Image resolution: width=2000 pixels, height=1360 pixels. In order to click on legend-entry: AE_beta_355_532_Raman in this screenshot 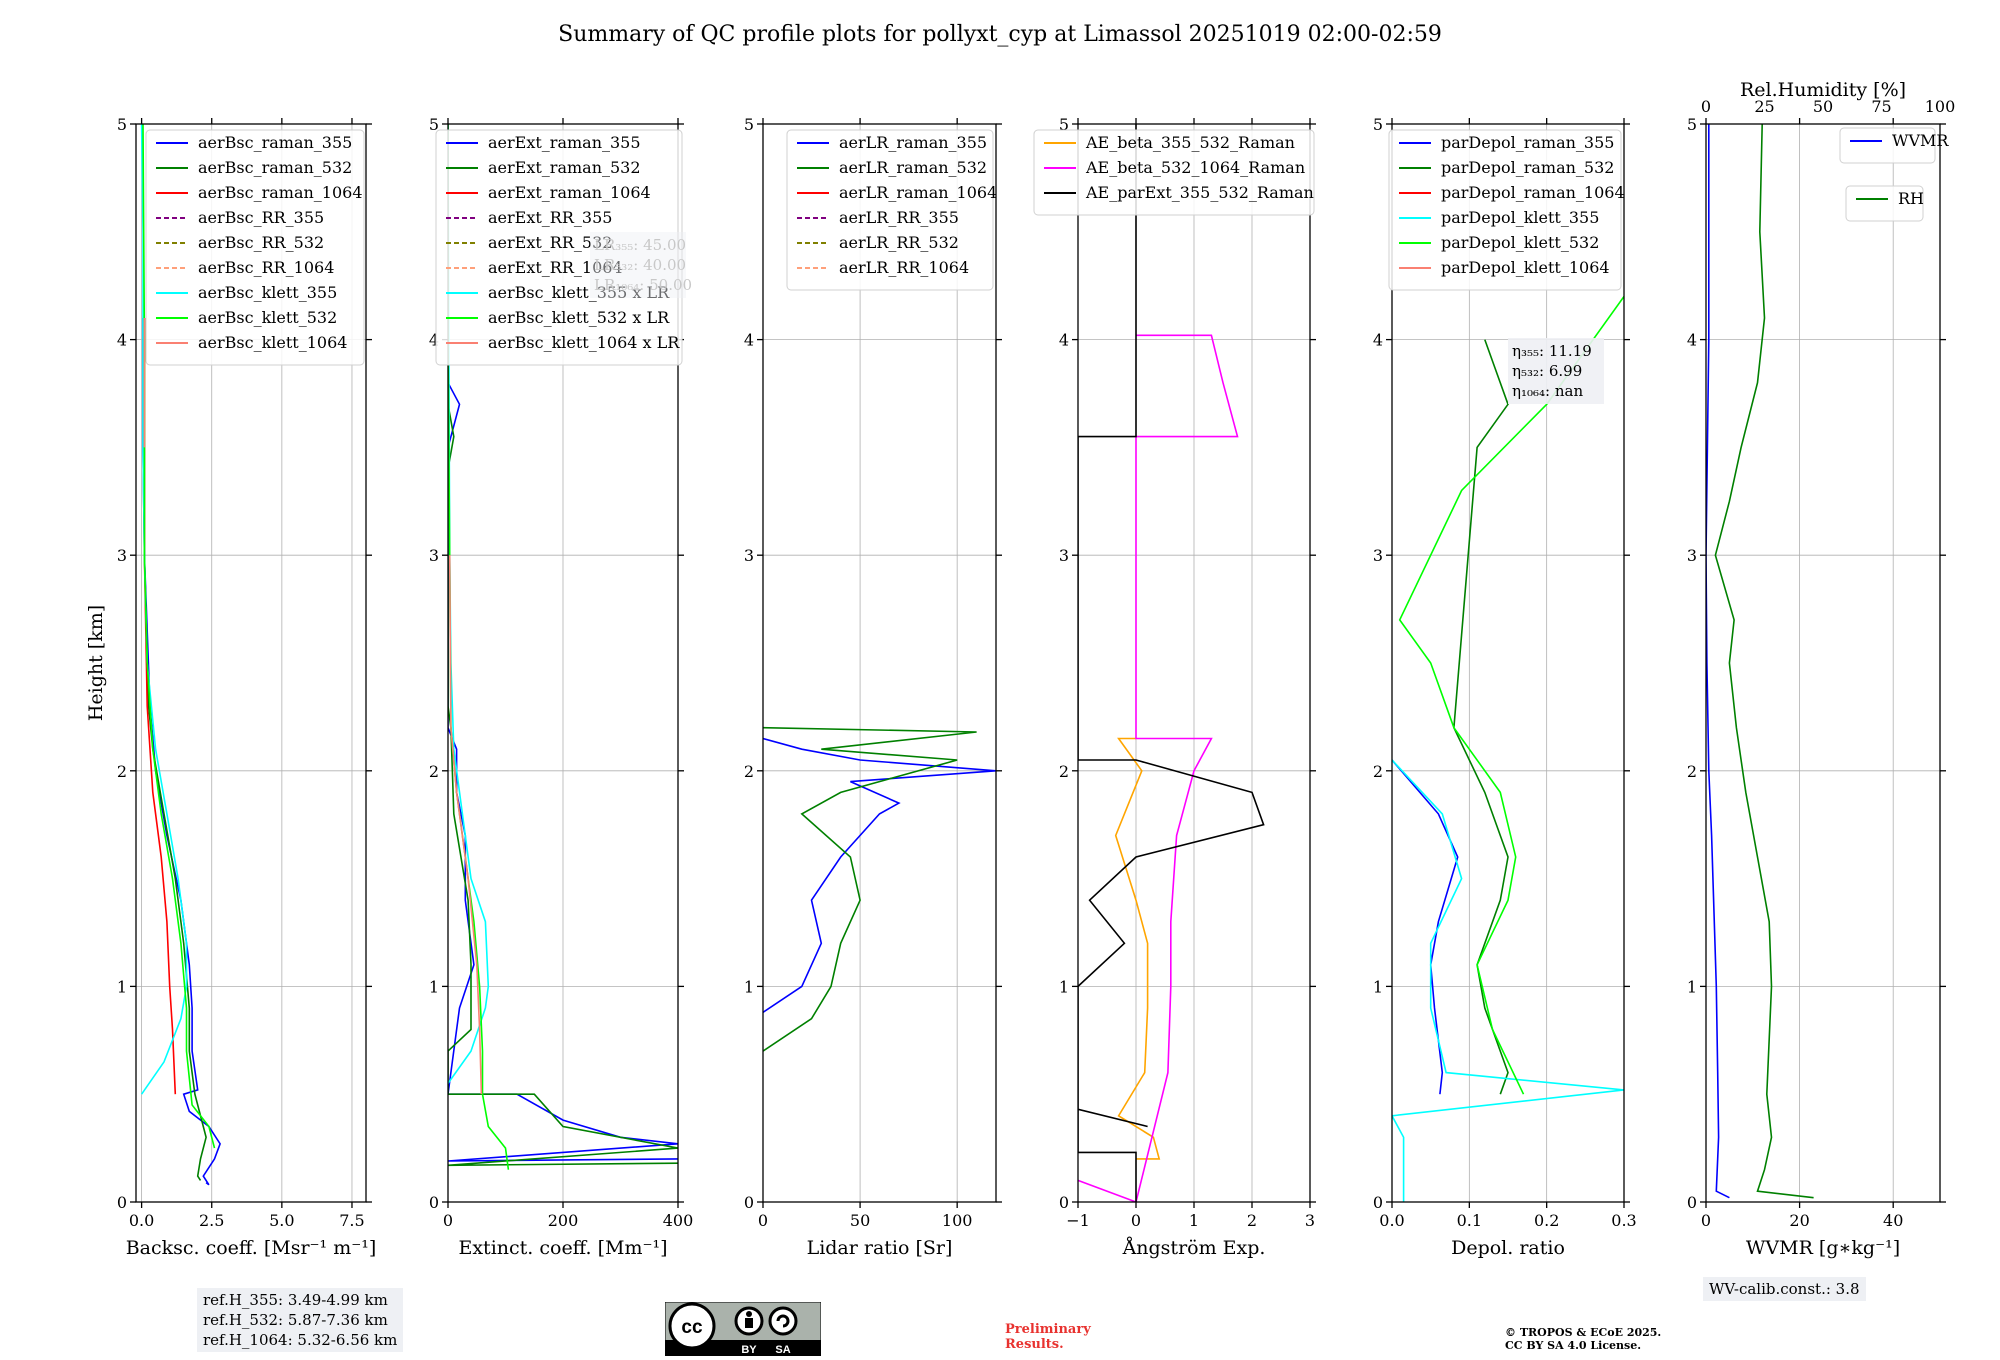, I will do `click(1190, 142)`.